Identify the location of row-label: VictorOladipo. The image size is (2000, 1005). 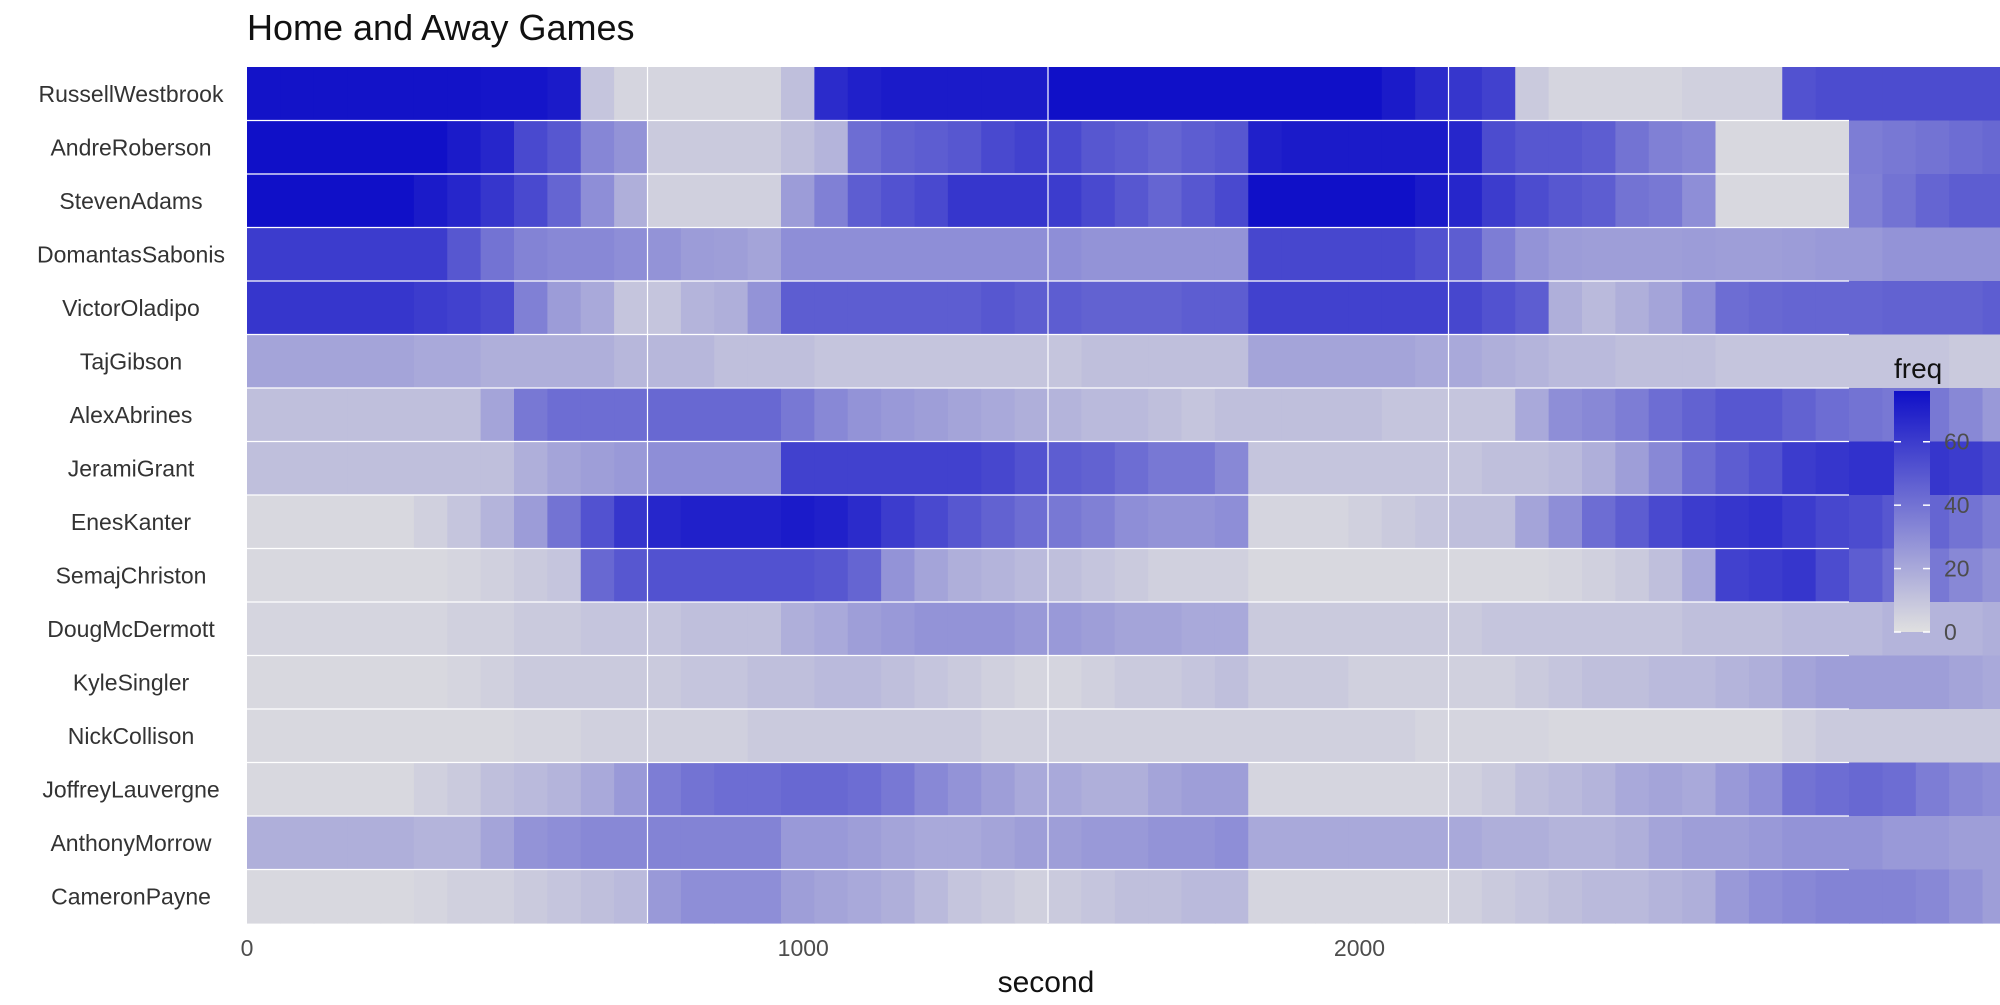
(131, 308).